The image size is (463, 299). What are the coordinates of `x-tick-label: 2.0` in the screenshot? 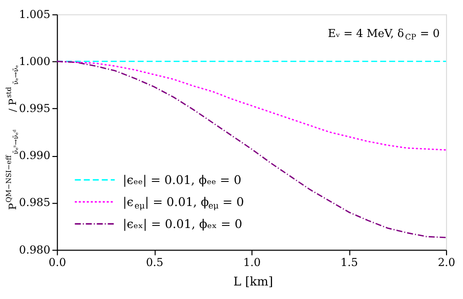 It's located at (447, 263).